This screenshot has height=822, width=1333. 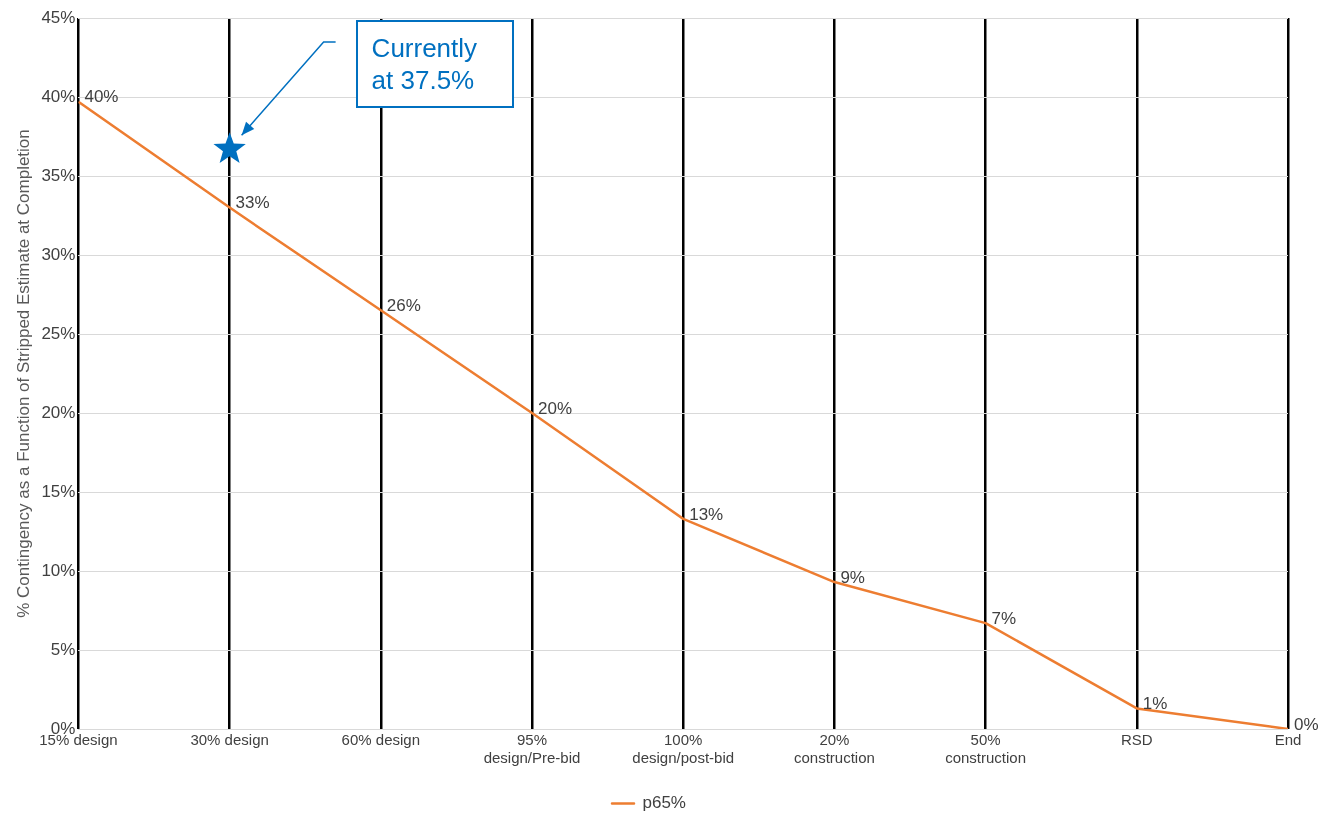 I want to click on y-tick-label: 25%, so click(x=58, y=333).